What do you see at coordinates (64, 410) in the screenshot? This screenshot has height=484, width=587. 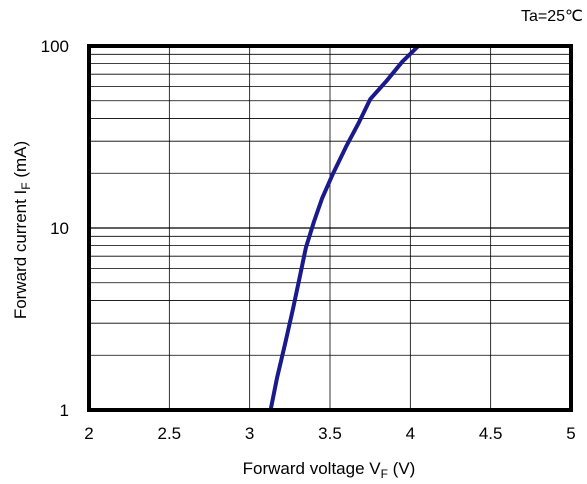 I see `y-tick-label: 1` at bounding box center [64, 410].